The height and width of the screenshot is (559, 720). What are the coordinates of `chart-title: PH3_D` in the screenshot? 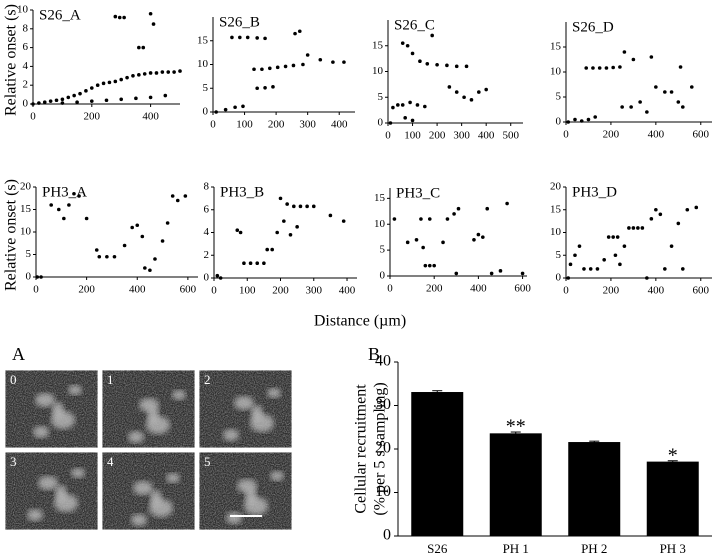 It's located at (594, 192).